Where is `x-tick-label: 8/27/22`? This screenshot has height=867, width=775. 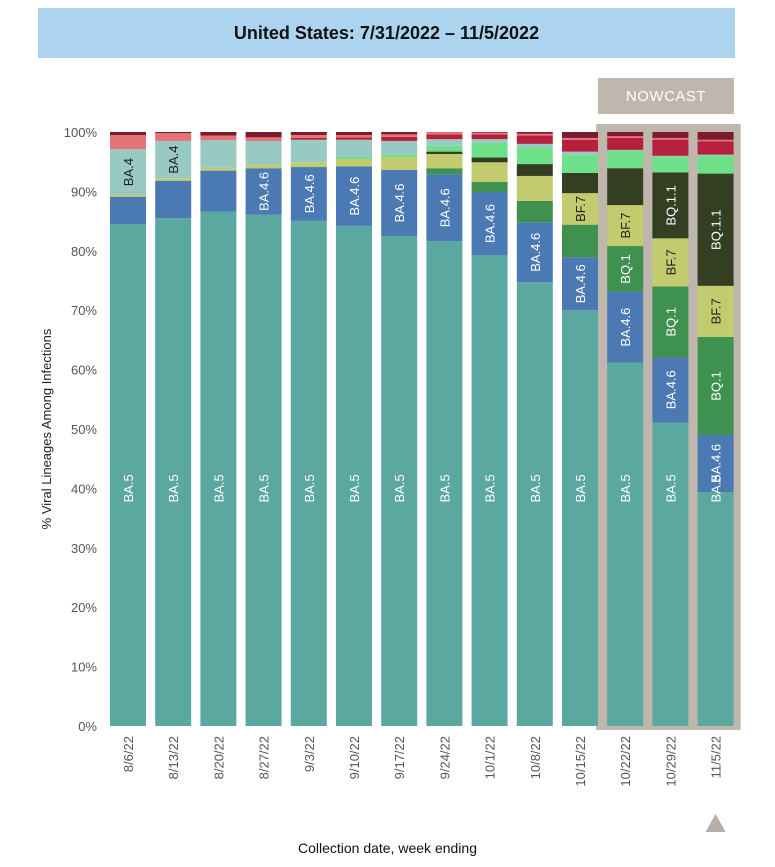 x-tick-label: 8/27/22 is located at coordinates (264, 757).